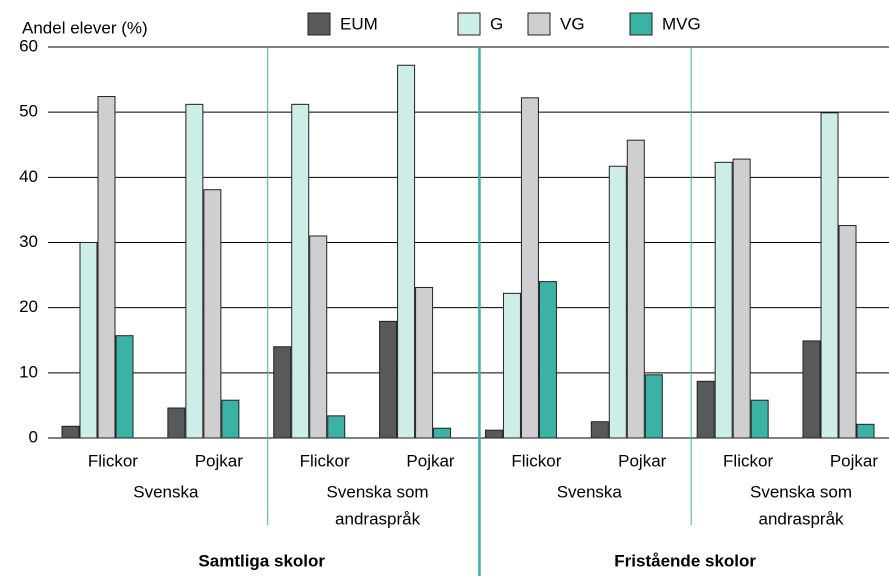 The image size is (889, 576). I want to click on y-tick-label: 60, so click(28, 45).